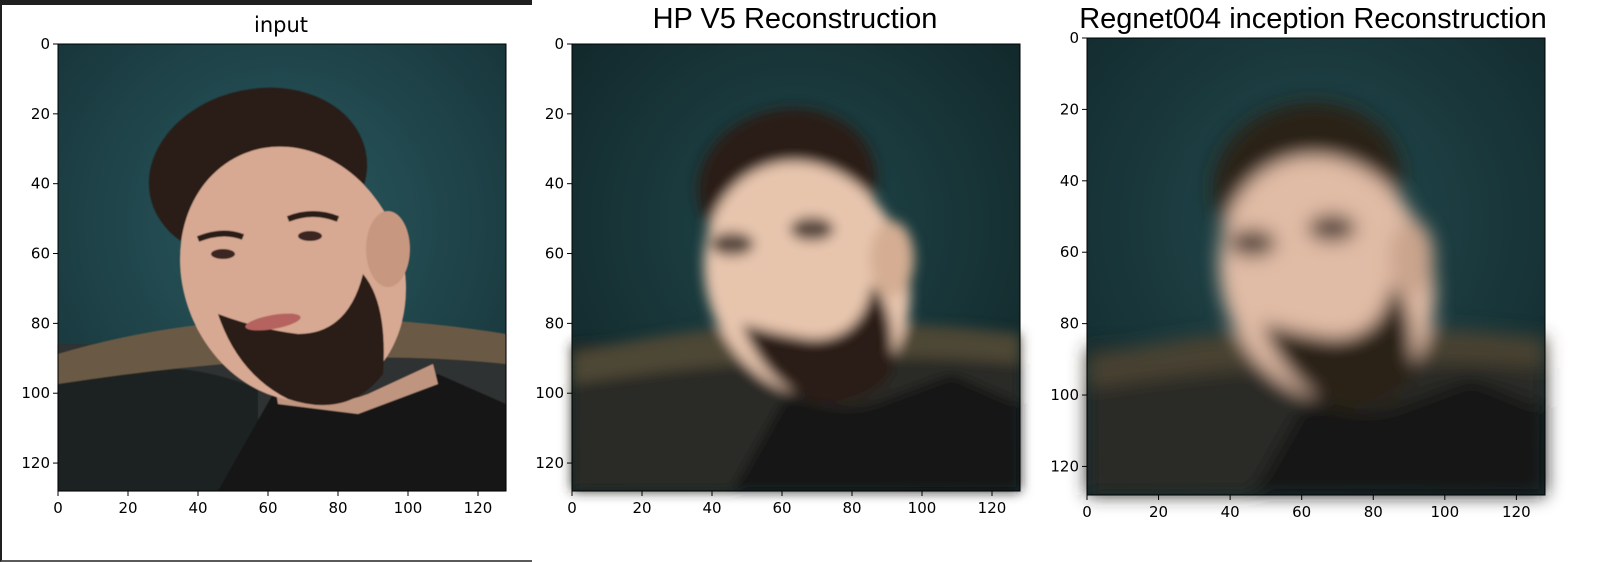 The height and width of the screenshot is (562, 1619). Describe the element at coordinates (281, 25) in the screenshot. I see `panel-title: input` at that location.